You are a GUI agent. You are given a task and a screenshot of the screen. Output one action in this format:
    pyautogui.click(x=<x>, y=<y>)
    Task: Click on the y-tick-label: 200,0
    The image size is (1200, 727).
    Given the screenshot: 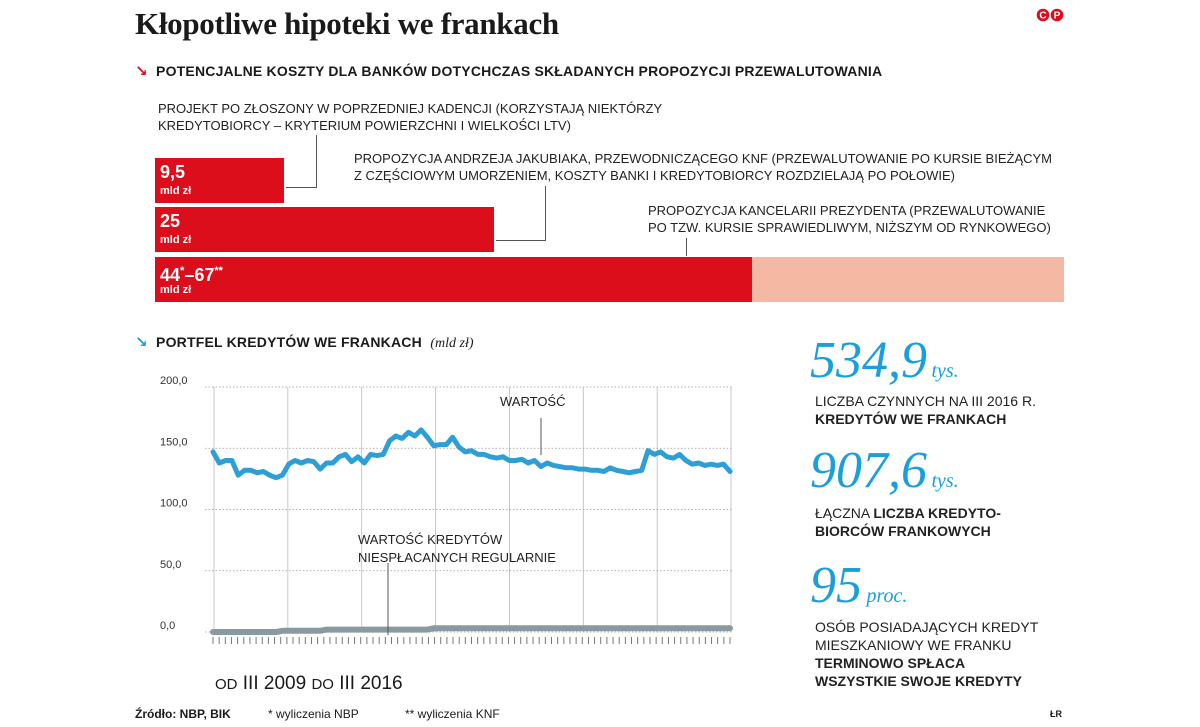 What is the action you would take?
    pyautogui.click(x=174, y=381)
    